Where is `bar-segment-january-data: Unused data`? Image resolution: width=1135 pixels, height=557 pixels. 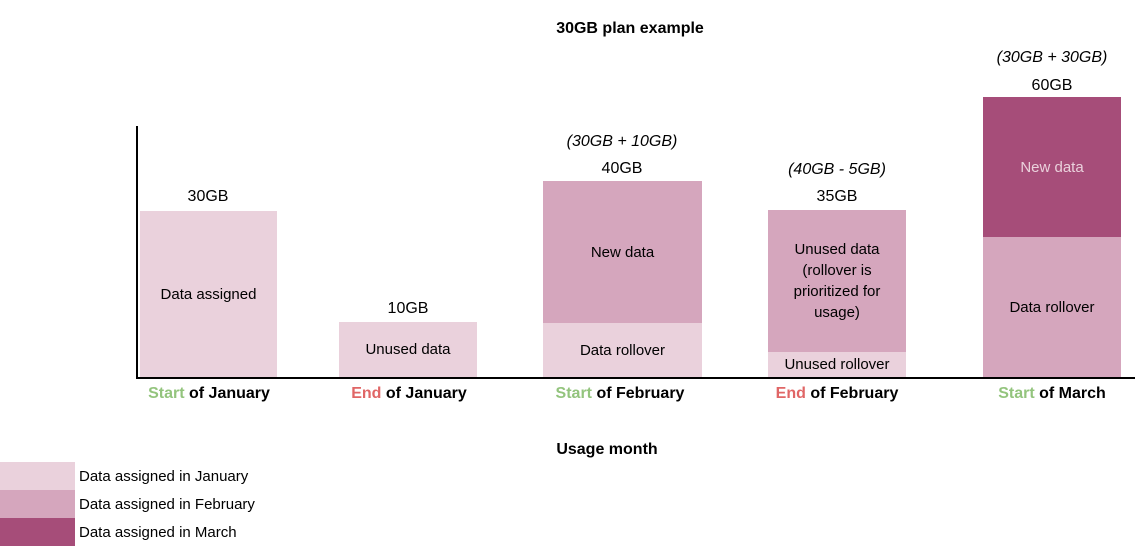
bar-segment-january-data: Unused data is located at coordinates (408, 349).